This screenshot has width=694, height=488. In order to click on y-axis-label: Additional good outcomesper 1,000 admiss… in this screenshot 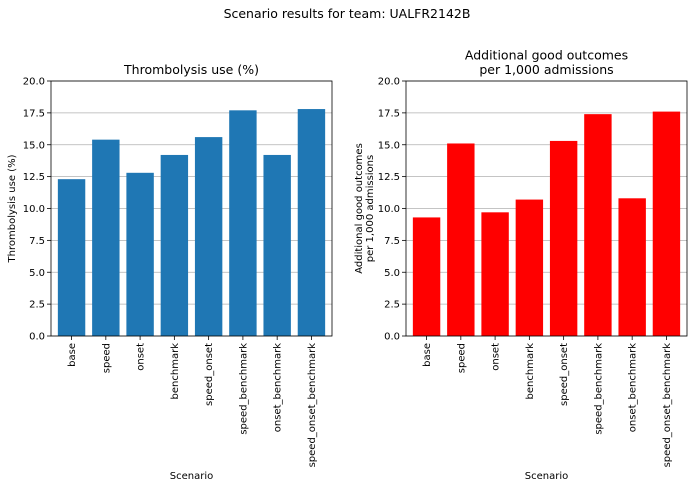, I will do `click(365, 208)`.